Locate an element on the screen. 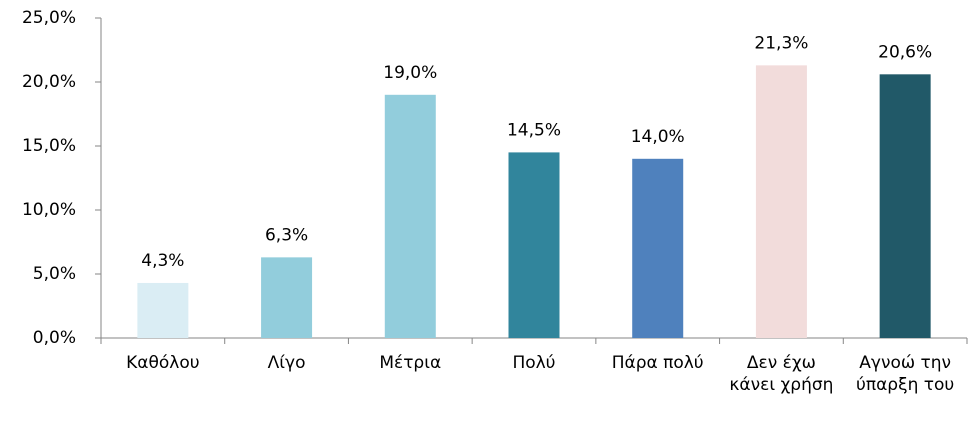 The height and width of the screenshot is (438, 969). data-label: 20,6% is located at coordinates (905, 52).